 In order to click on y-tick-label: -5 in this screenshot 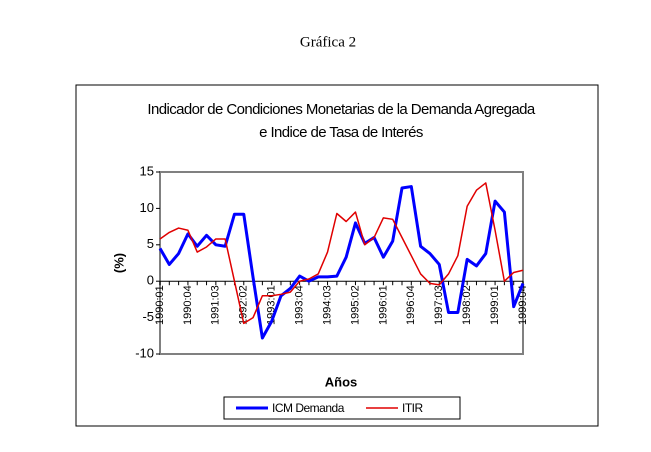, I will do `click(148, 316)`.